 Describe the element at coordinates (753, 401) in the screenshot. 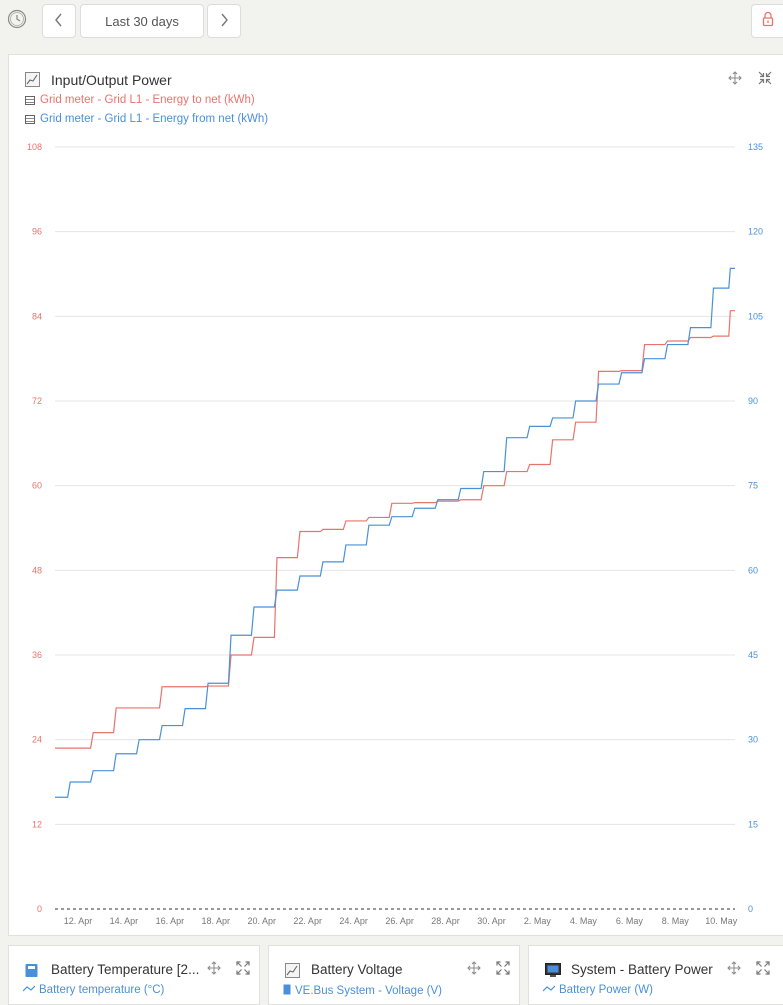

I see `right-tick-label: 90` at that location.